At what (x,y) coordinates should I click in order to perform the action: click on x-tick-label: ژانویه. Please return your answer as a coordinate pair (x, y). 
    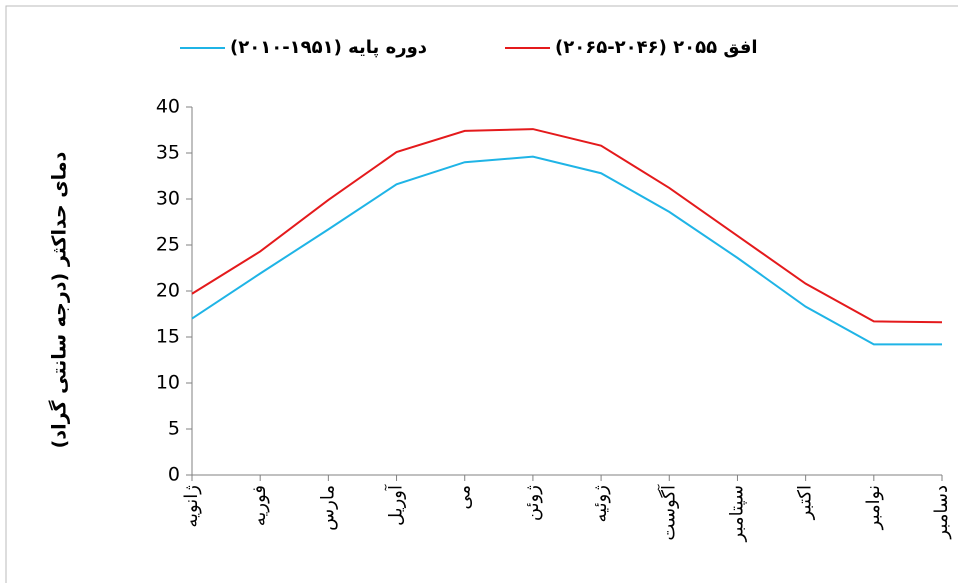
    Looking at the image, I should click on (191, 506).